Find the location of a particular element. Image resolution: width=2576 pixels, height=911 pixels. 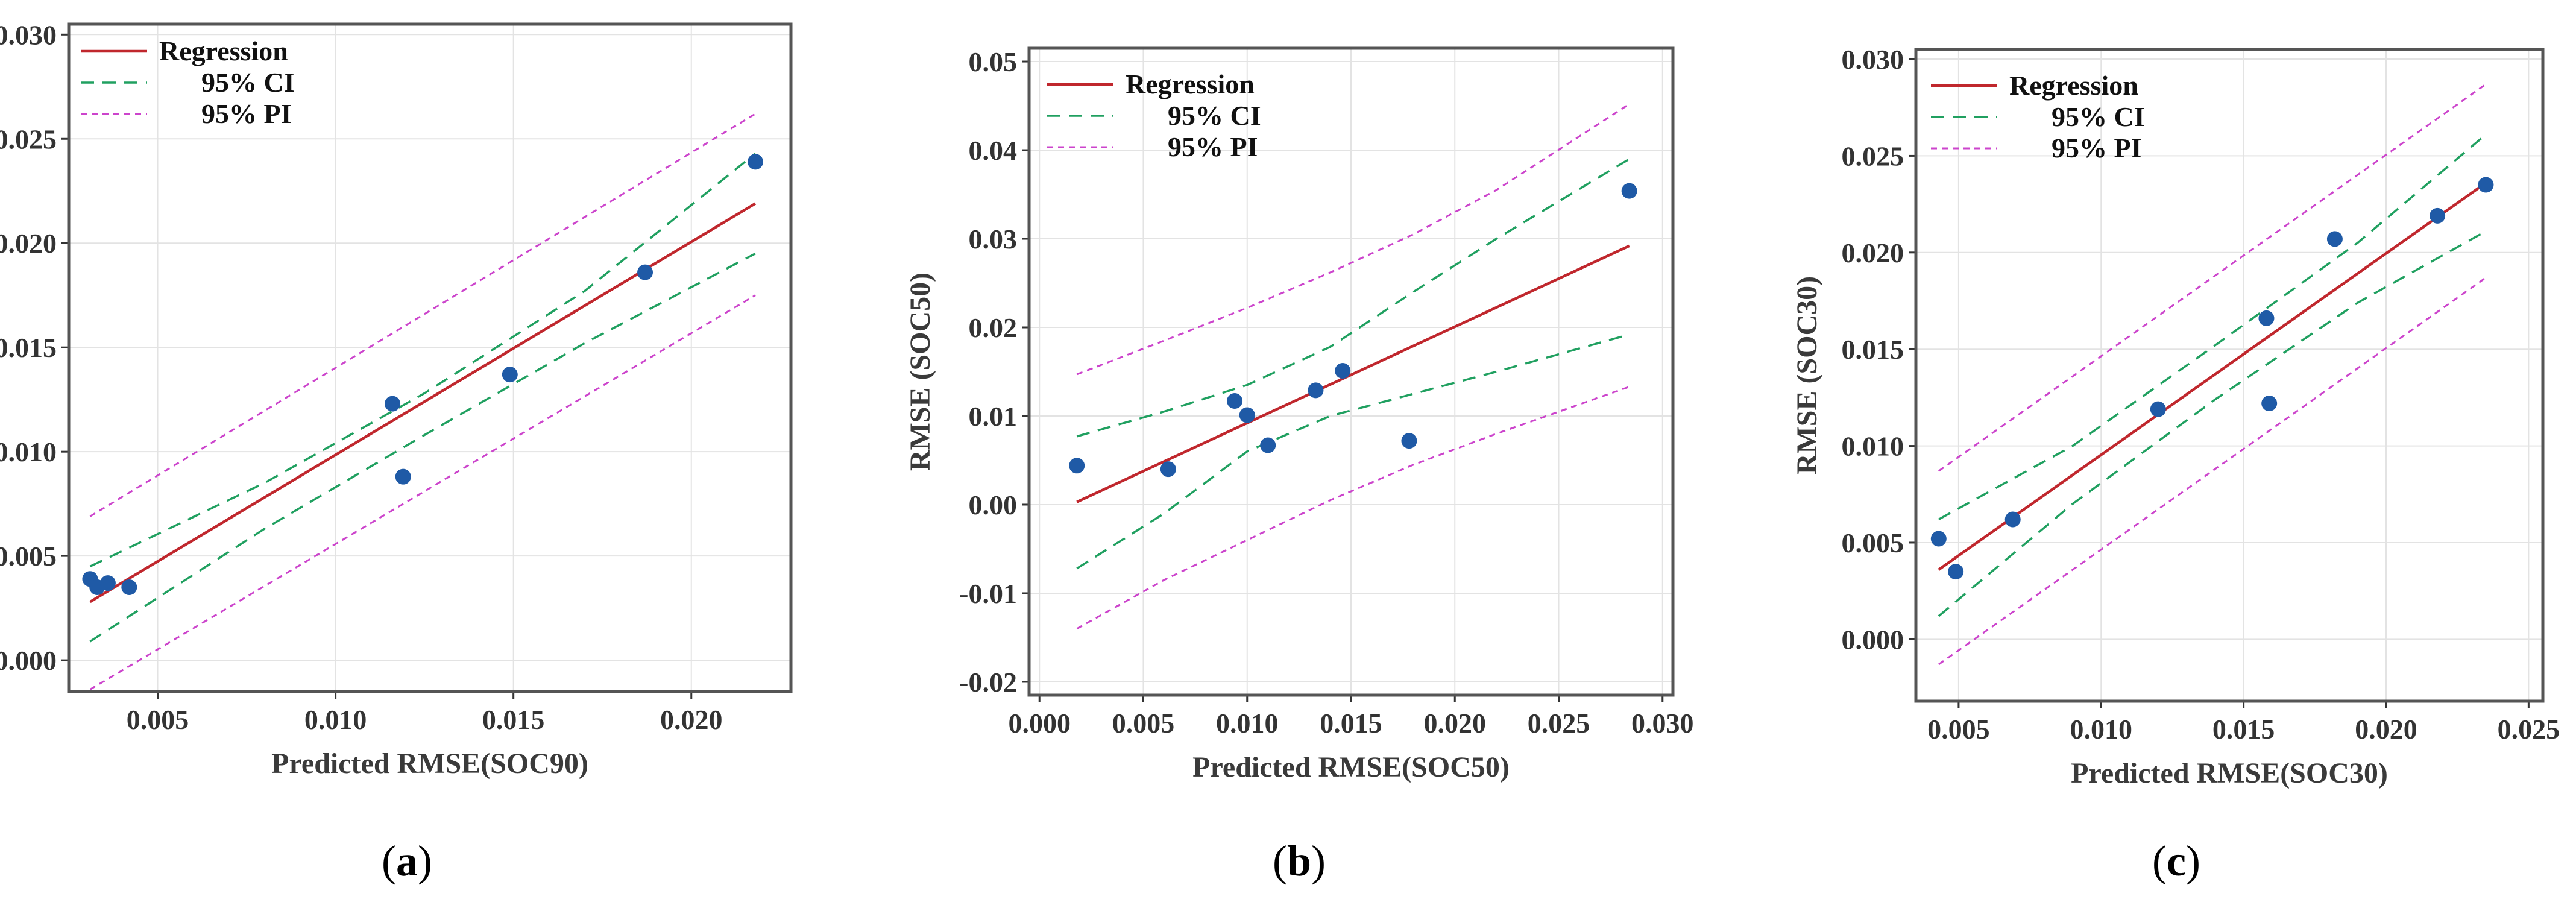

y-tick-label: 0.04 is located at coordinates (993, 150).